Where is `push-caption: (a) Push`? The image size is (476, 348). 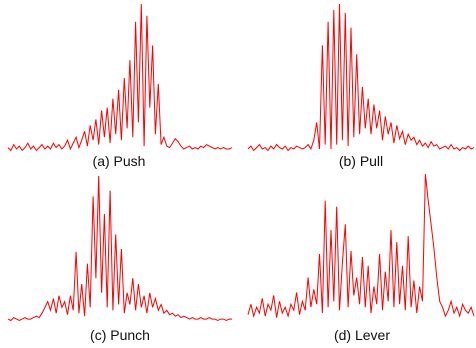
push-caption: (a) Push is located at coordinates (119, 161).